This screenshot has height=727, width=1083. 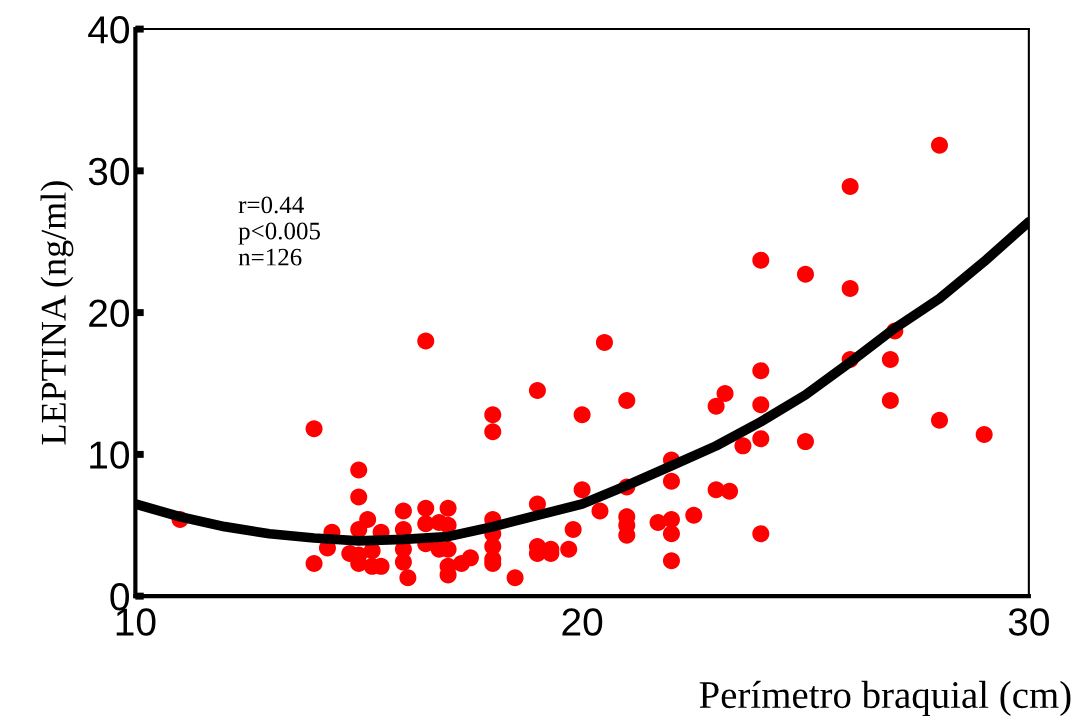 What do you see at coordinates (582, 622) in the screenshot?
I see `x-tick-label: 20` at bounding box center [582, 622].